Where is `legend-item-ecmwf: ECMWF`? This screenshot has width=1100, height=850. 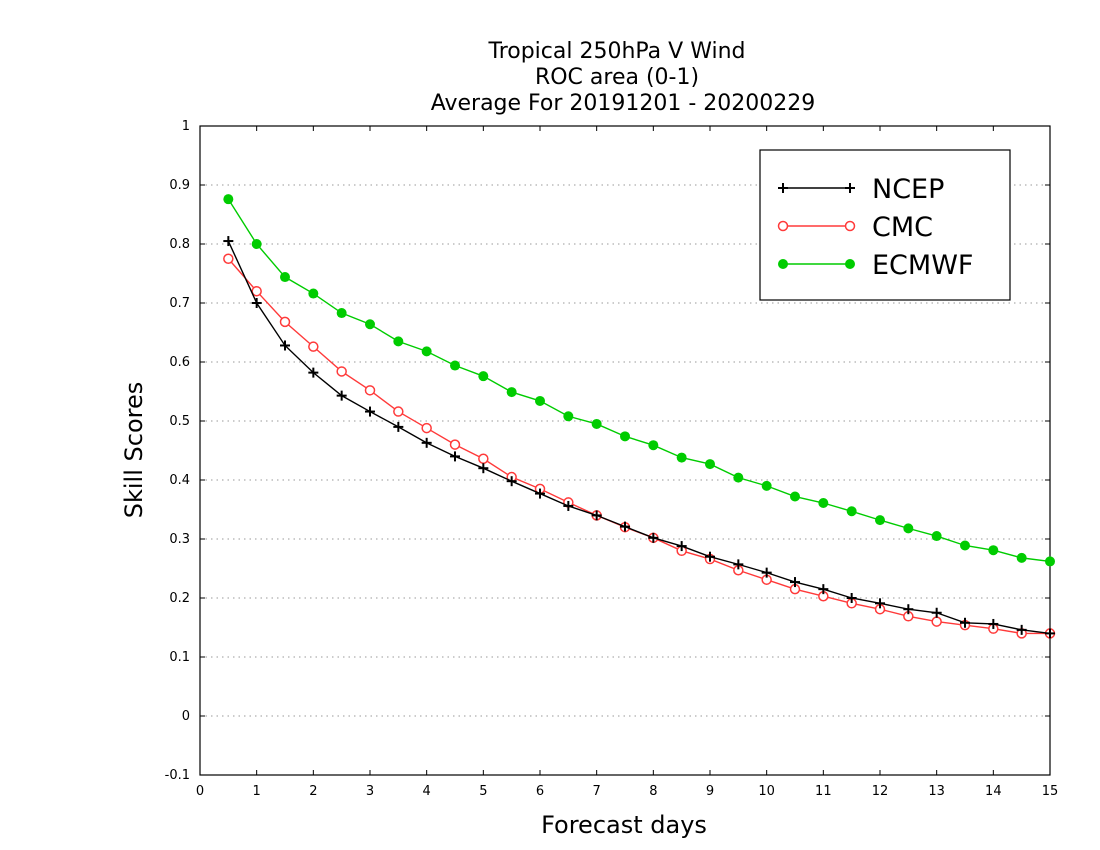
legend-item-ecmwf: ECMWF is located at coordinates (875, 265).